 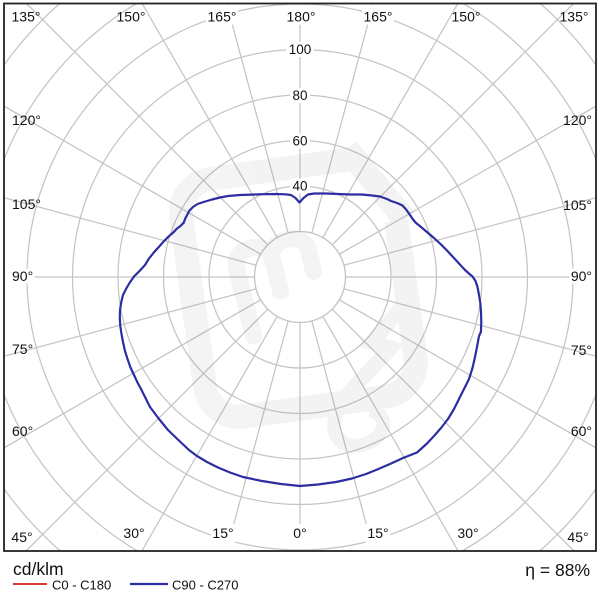 I want to click on svg-text: 80, so click(x=299, y=95).